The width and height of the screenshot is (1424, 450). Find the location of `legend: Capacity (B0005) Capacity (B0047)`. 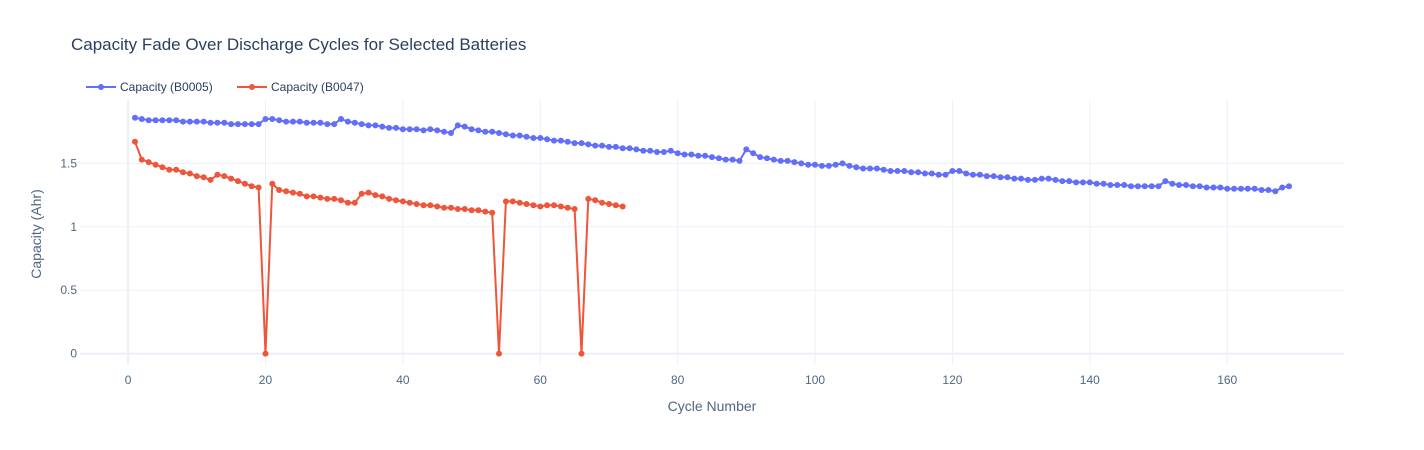

legend: Capacity (B0005) Capacity (B0047) is located at coordinates (225, 87).